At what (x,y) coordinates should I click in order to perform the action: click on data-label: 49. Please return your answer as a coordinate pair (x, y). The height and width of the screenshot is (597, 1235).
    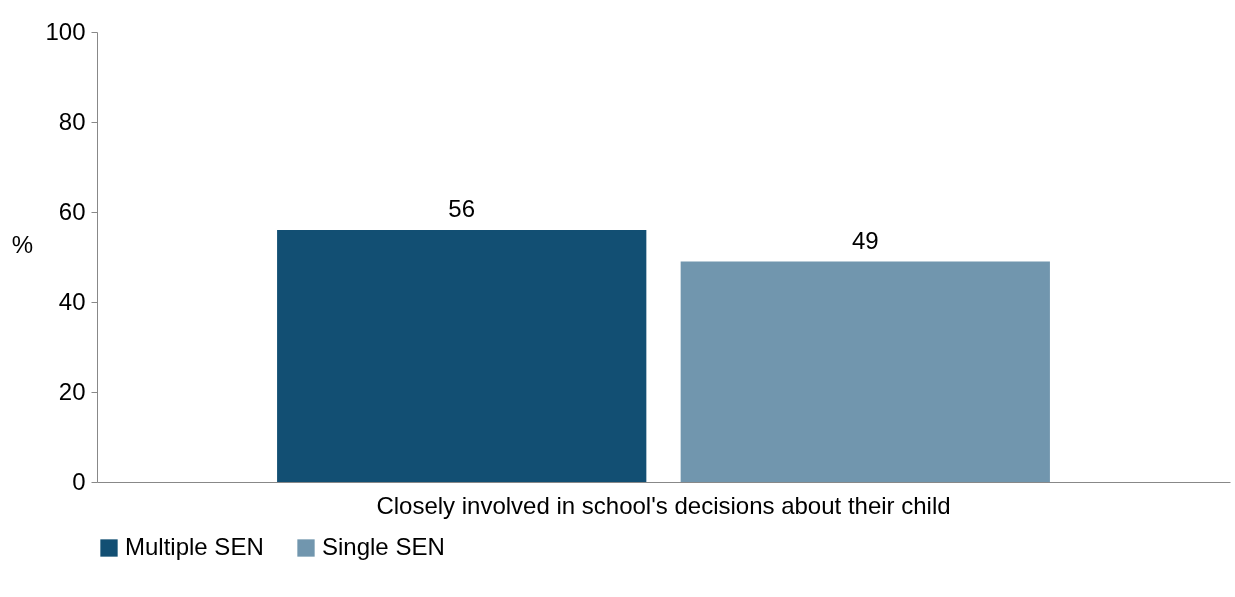
    Looking at the image, I should click on (865, 240).